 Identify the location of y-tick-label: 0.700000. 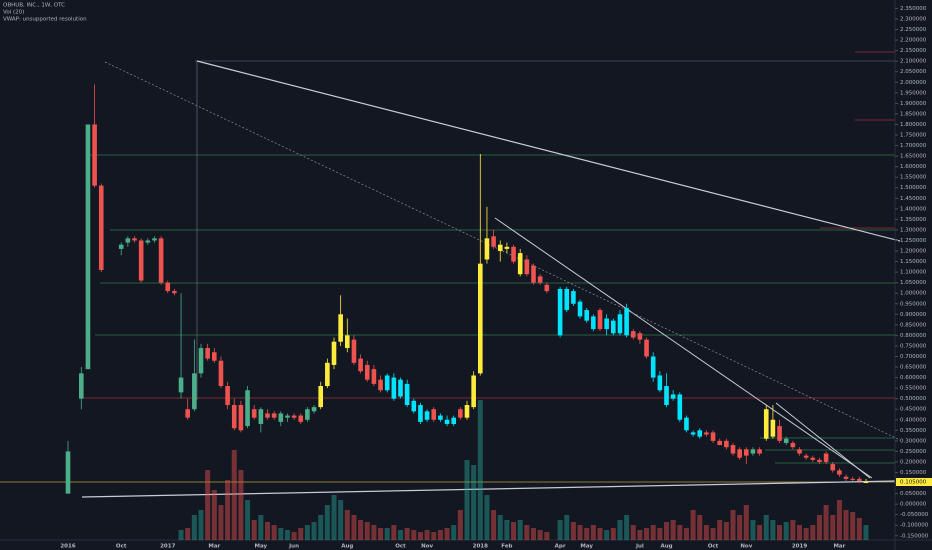
(913, 357).